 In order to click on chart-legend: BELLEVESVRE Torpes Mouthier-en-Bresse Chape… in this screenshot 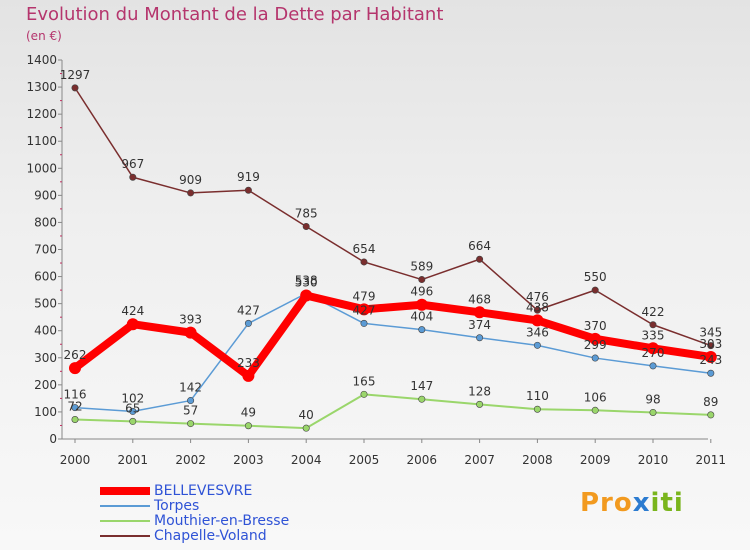, I will do `click(220, 513)`.